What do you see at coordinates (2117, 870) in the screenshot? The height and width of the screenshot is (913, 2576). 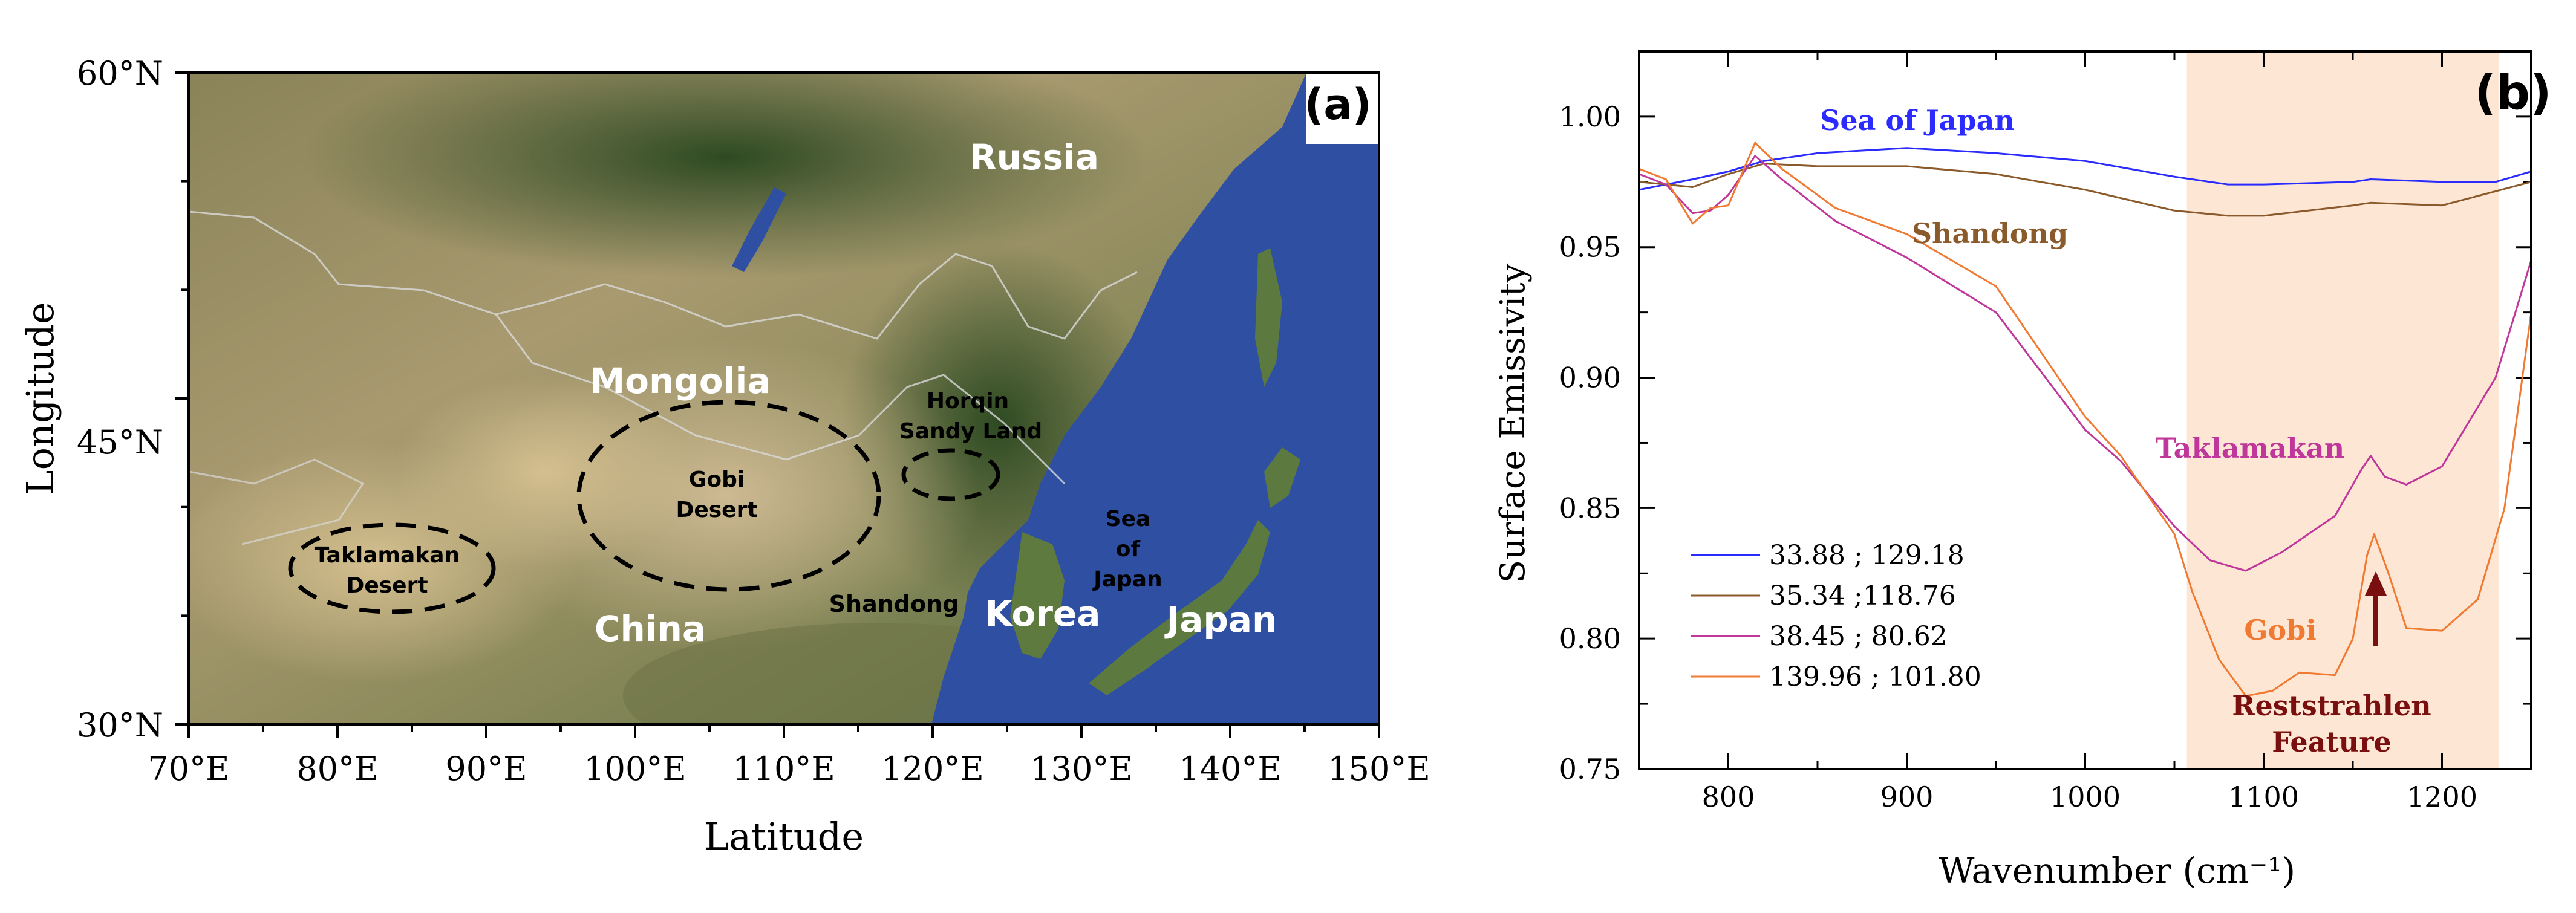 I see `b-xlabel: Wavenumber (cm⁻¹)` at bounding box center [2117, 870].